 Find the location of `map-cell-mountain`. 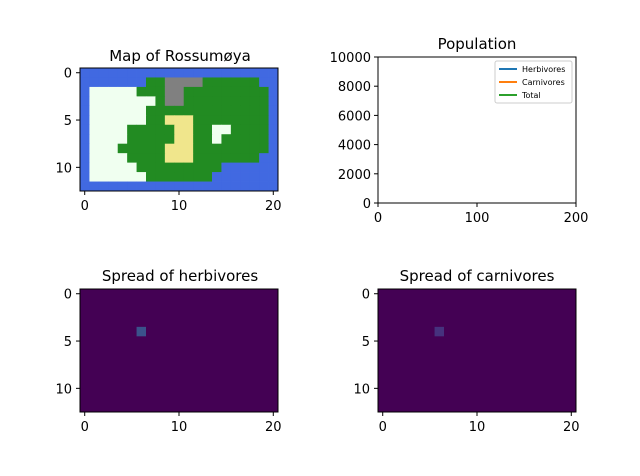

map-cell-mountain is located at coordinates (169, 91).